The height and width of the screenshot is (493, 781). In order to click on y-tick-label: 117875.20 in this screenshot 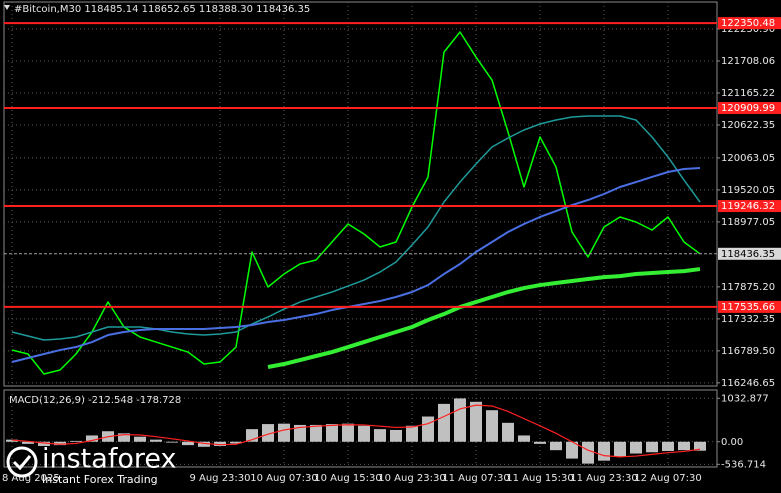, I will do `click(748, 287)`.